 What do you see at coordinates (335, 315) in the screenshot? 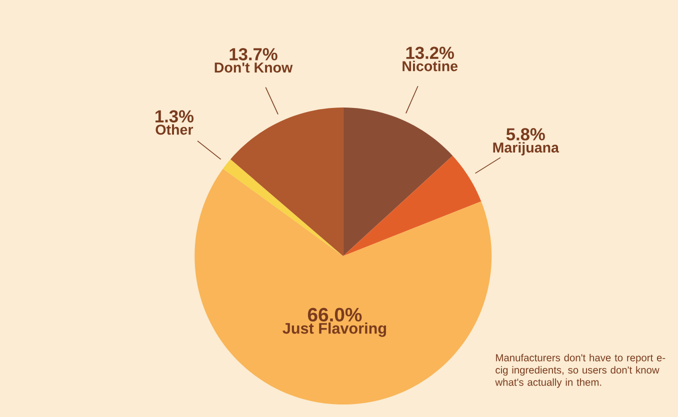
I see `data-label: 66.0%` at bounding box center [335, 315].